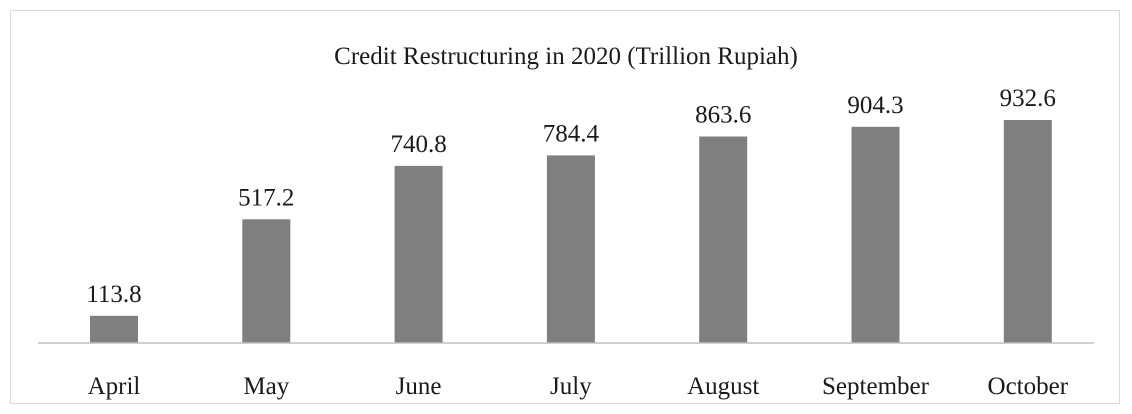  Describe the element at coordinates (723, 239) in the screenshot. I see `bar-august` at that location.